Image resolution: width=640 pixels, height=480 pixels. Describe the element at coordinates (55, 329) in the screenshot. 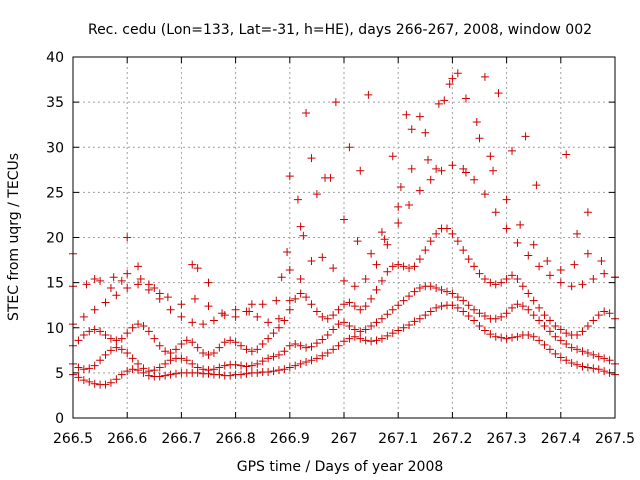

I see `y-tick-label: 10` at that location.